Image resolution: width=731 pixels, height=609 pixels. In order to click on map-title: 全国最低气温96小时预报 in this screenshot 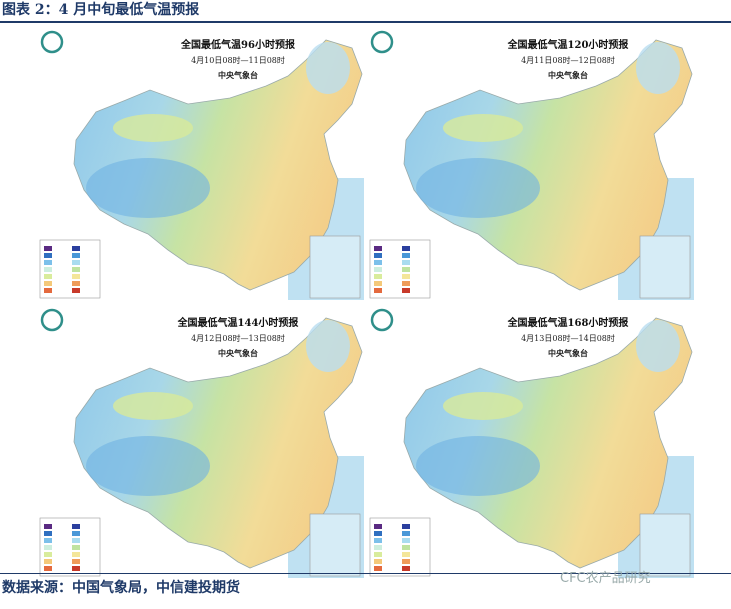, I will do `click(237, 44)`.